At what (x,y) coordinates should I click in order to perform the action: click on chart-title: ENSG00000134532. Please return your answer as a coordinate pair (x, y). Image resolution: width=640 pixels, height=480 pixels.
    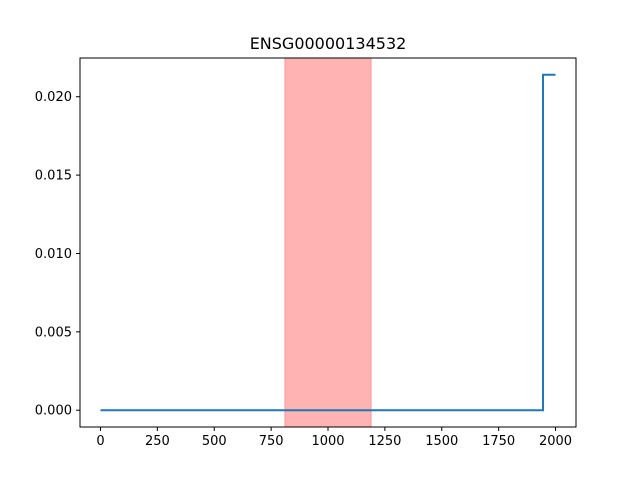
    Looking at the image, I should click on (328, 43).